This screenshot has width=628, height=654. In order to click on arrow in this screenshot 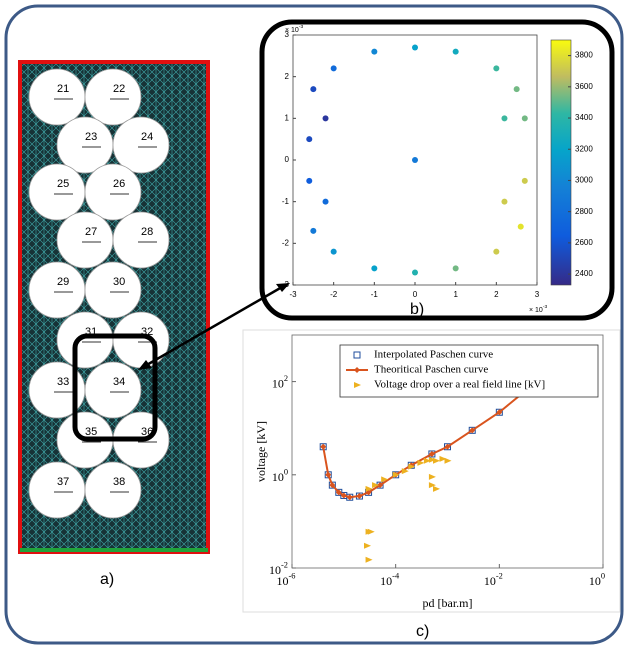, I will do `click(213, 326)`.